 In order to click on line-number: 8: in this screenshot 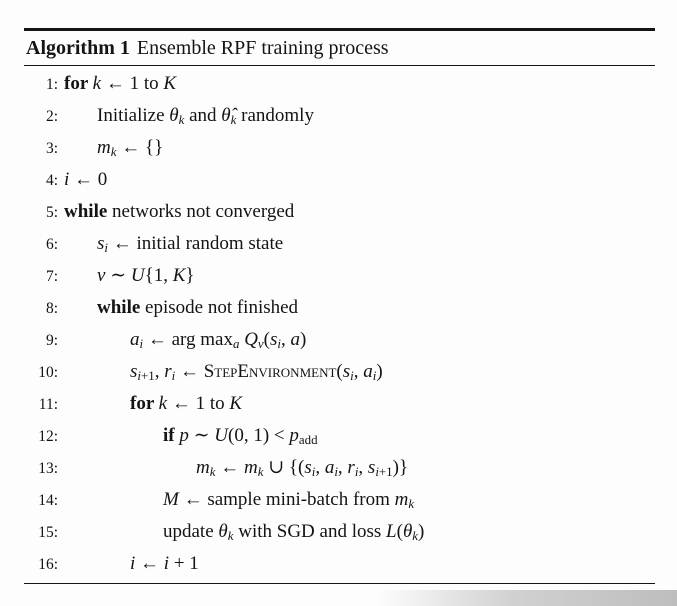, I will do `click(51, 308)`.